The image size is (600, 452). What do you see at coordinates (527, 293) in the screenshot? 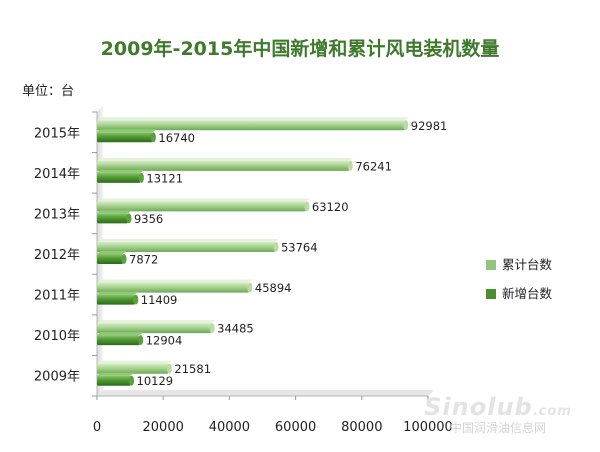
I see `legend-label-new: 新增台数` at bounding box center [527, 293].